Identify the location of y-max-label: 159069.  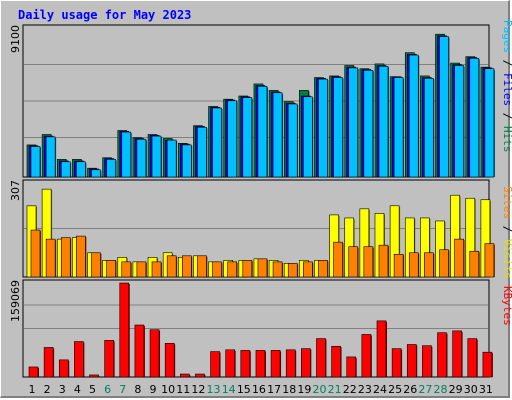
(15, 301).